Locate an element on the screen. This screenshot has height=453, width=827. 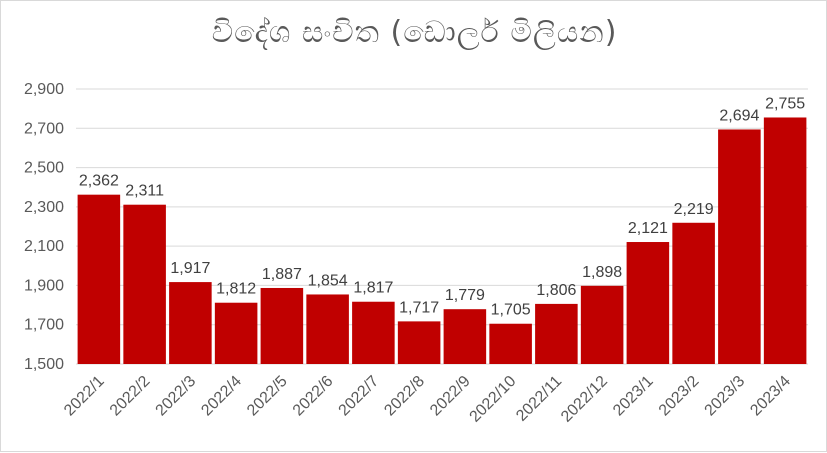
data-label: 1,898 is located at coordinates (602, 272).